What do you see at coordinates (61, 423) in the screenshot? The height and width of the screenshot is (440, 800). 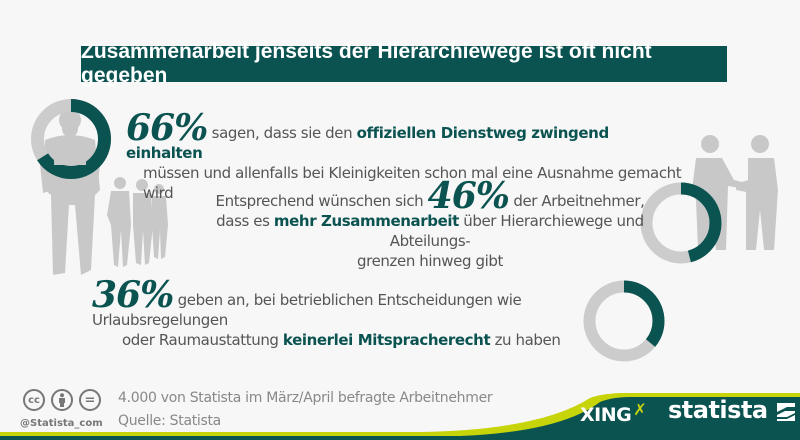 I see `twitter-handle: @Statista_com` at bounding box center [61, 423].